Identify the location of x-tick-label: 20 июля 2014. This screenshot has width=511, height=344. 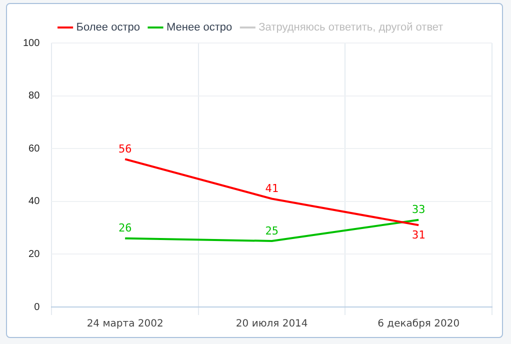
(272, 324).